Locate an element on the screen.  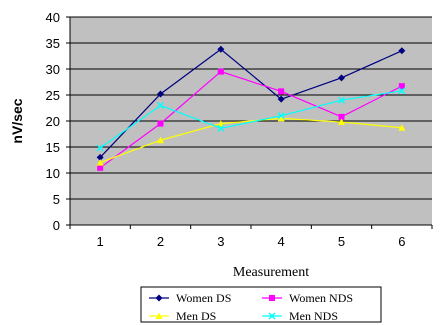
y-tick-label: 30 is located at coordinates (53, 69).